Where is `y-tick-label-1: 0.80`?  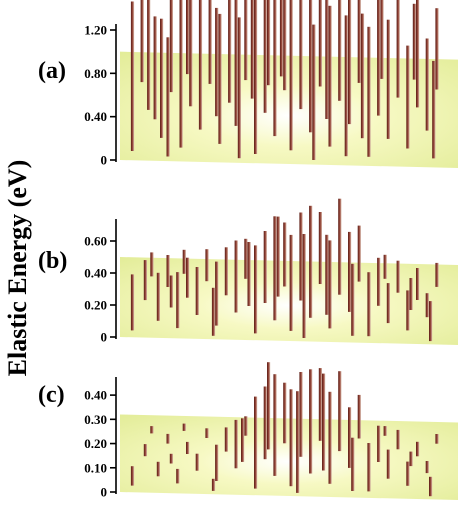
y-tick-label-1: 0.80 is located at coordinates (95, 73).